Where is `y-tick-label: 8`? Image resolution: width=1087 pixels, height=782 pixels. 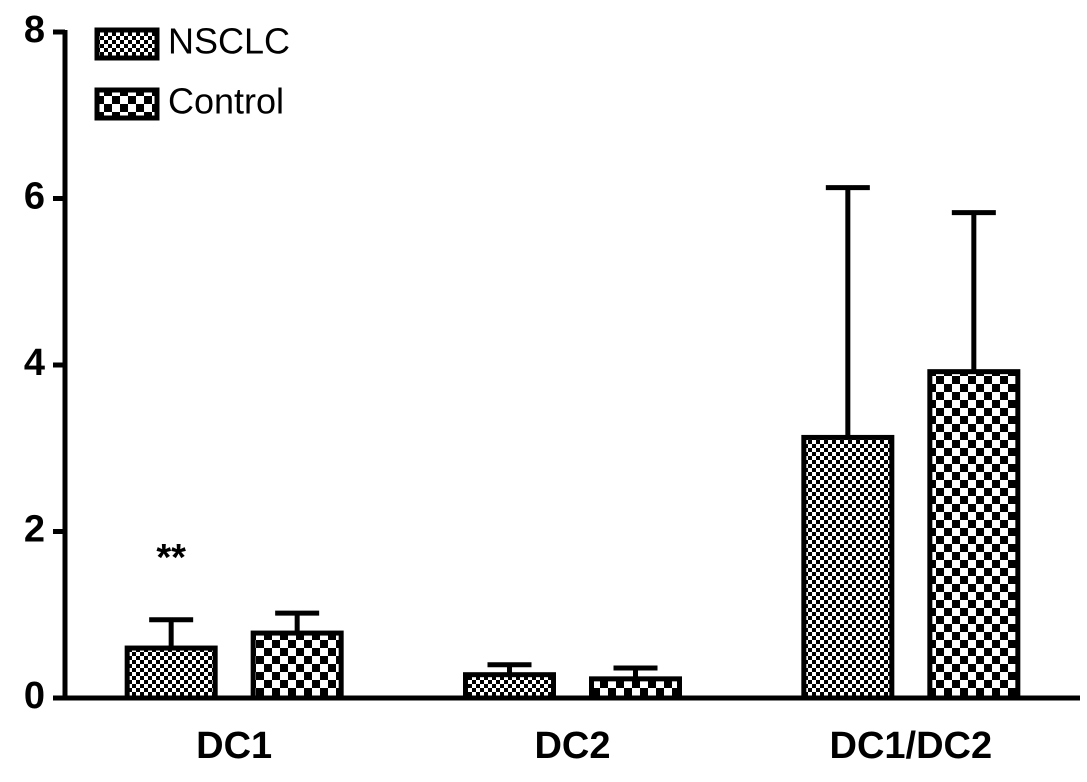
y-tick-label: 8 is located at coordinates (34, 30).